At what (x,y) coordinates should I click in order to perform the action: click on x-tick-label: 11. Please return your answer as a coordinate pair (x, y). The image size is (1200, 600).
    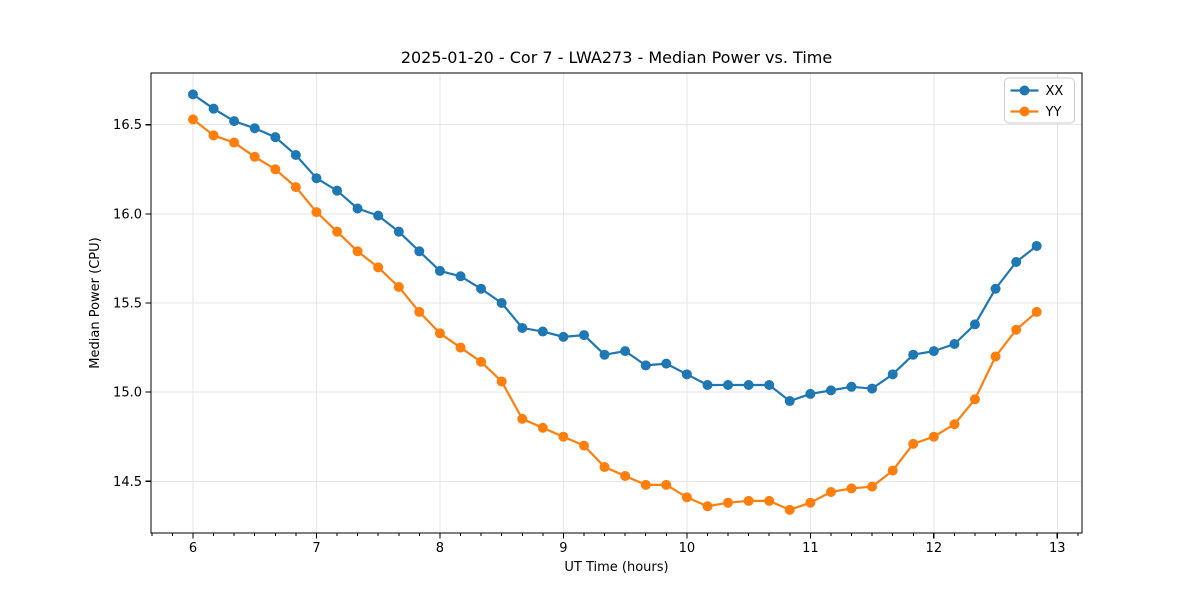
    Looking at the image, I should click on (810, 548).